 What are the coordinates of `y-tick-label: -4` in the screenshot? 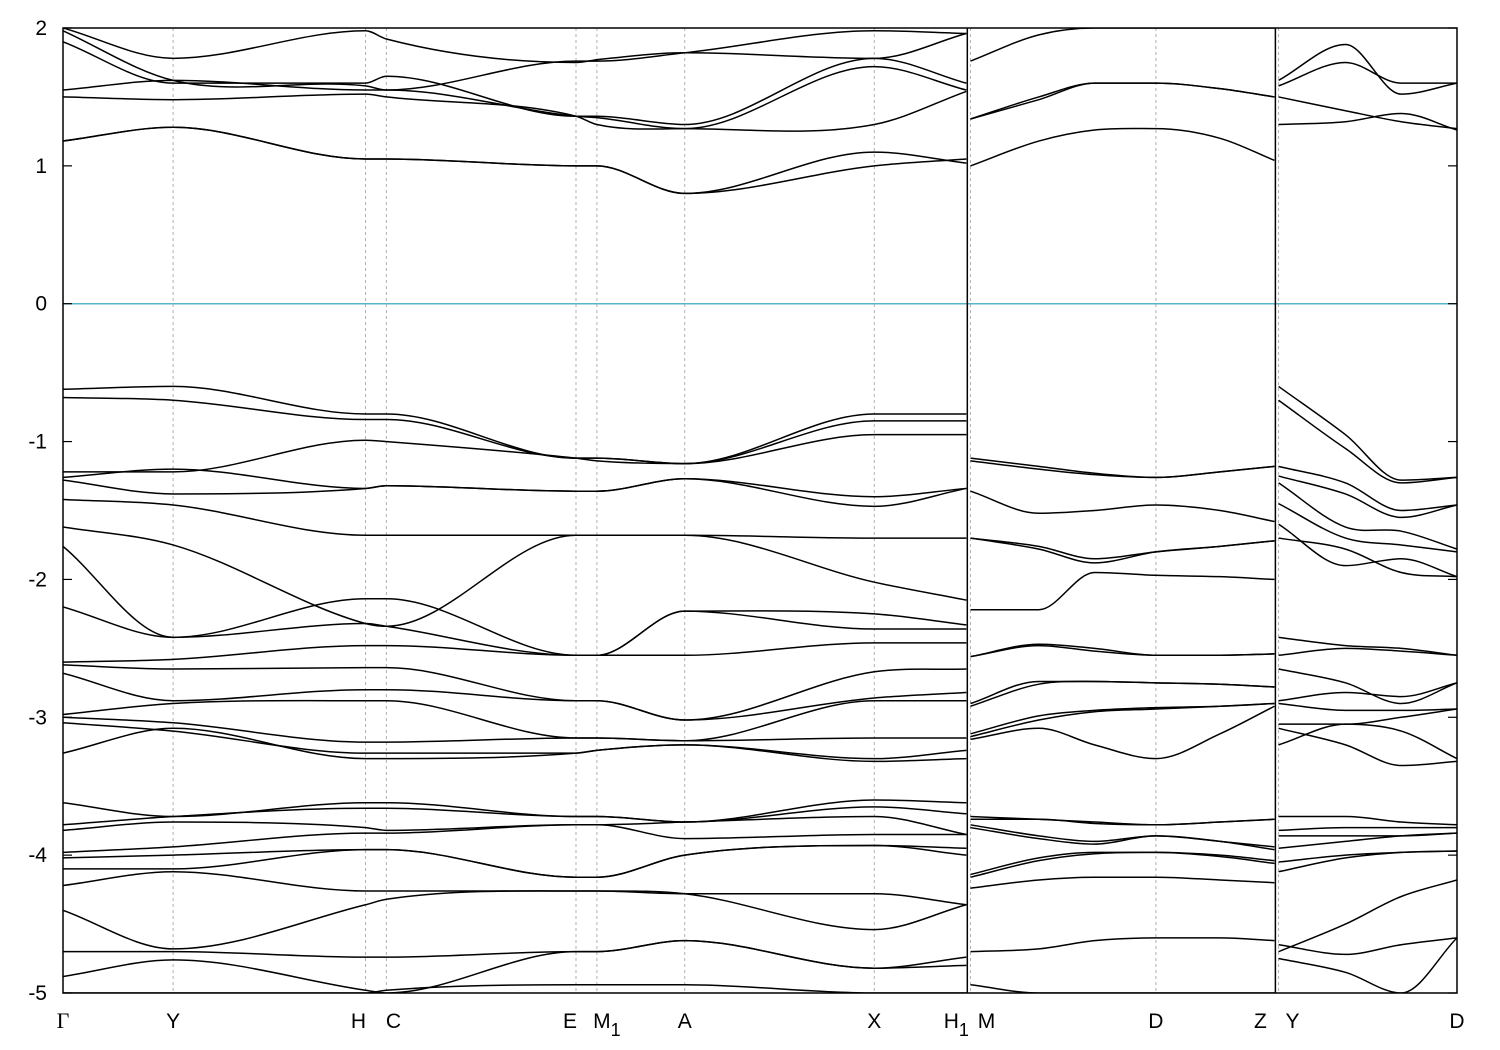 It's located at (37, 855).